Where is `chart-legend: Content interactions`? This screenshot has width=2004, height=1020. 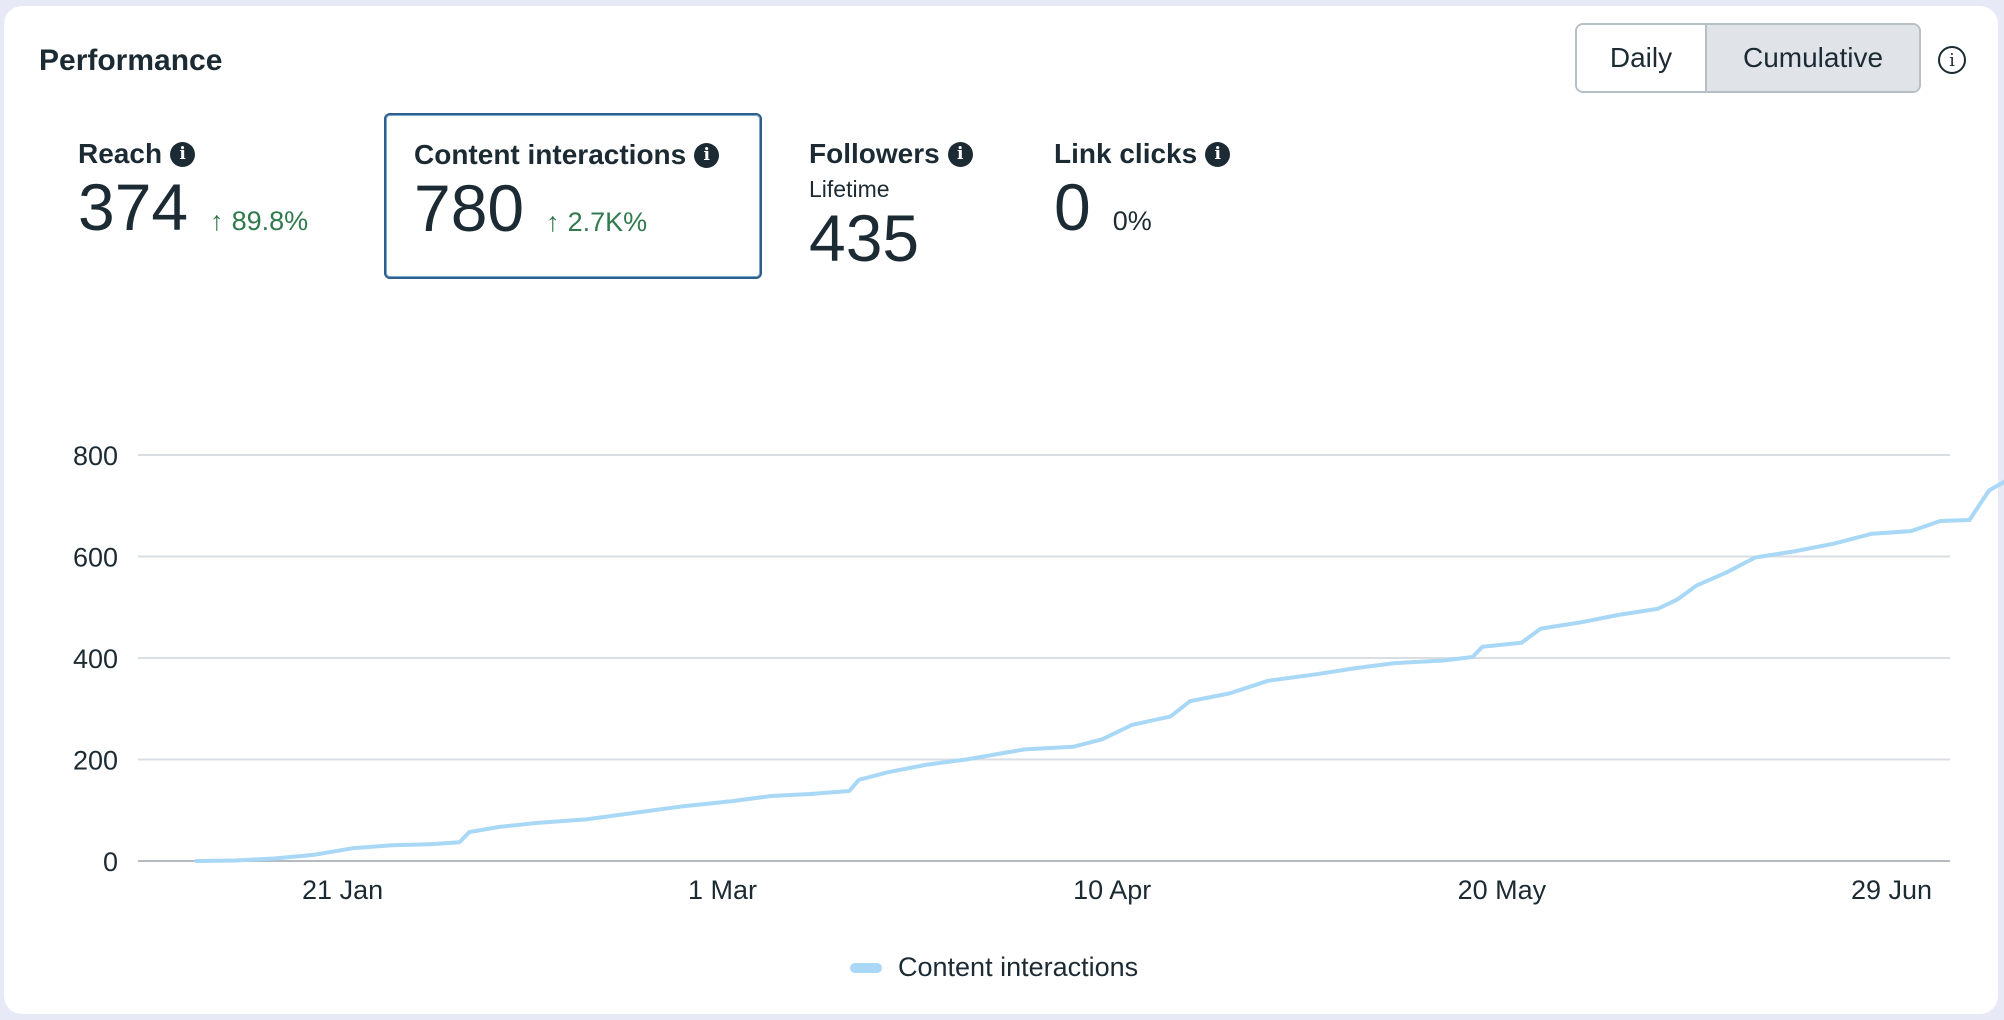 chart-legend: Content interactions is located at coordinates (994, 967).